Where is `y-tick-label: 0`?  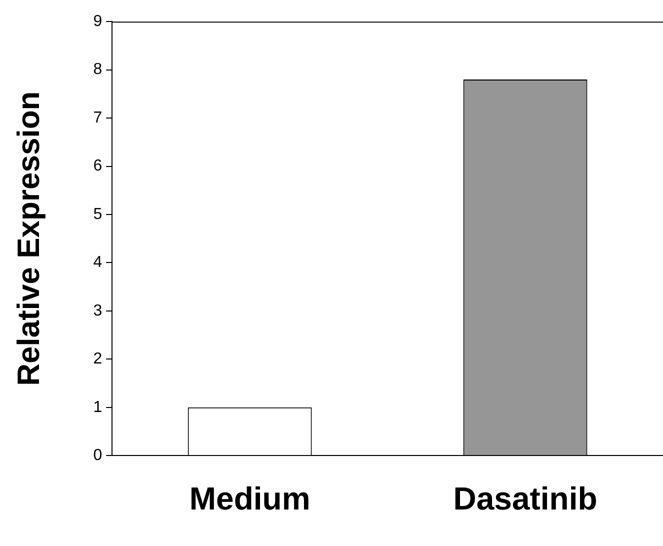
y-tick-label: 0 is located at coordinates (97, 455).